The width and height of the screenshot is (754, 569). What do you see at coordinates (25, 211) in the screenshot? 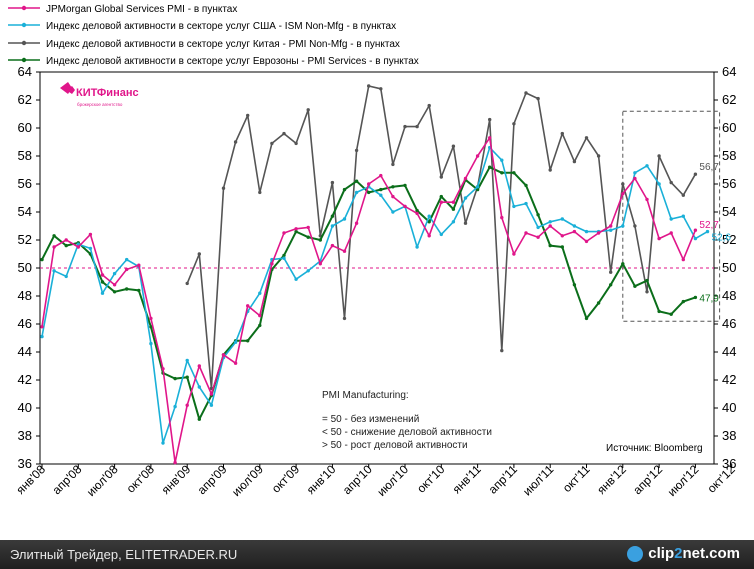
I see `y-left-tick-label: 54` at bounding box center [25, 211].